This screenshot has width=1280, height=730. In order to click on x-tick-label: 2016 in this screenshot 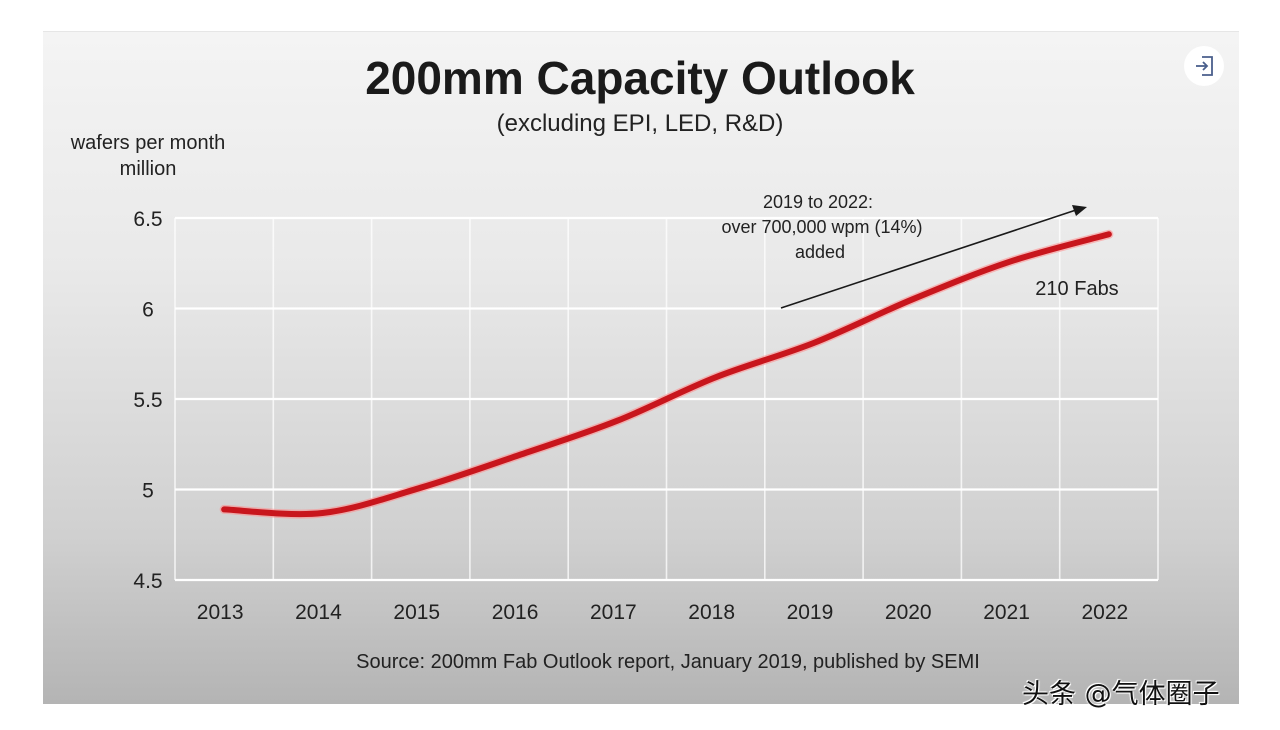, I will do `click(515, 612)`.